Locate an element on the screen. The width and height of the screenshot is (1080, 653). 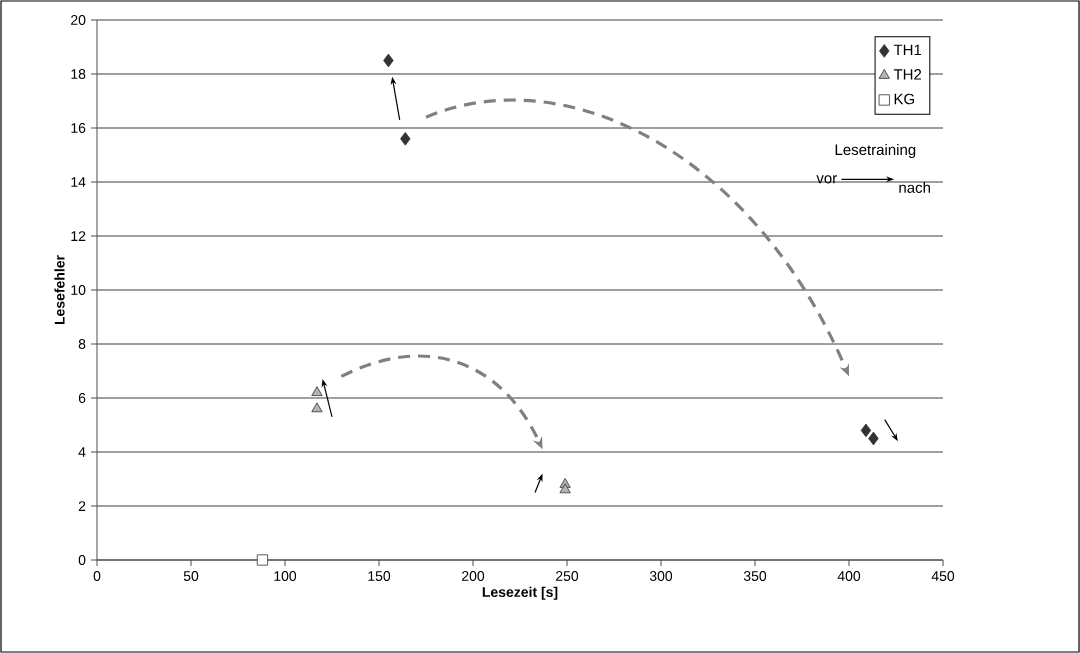
y-tick-label: 12 is located at coordinates (78, 236).